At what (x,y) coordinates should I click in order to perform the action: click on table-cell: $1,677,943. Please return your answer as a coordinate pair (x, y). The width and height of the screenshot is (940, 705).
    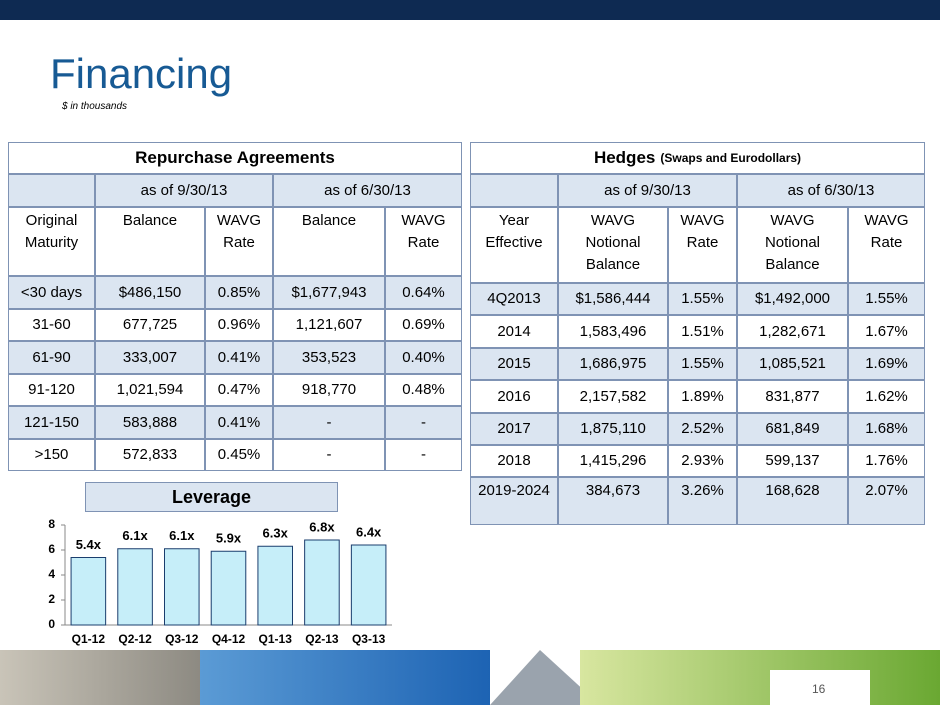
    Looking at the image, I should click on (329, 292).